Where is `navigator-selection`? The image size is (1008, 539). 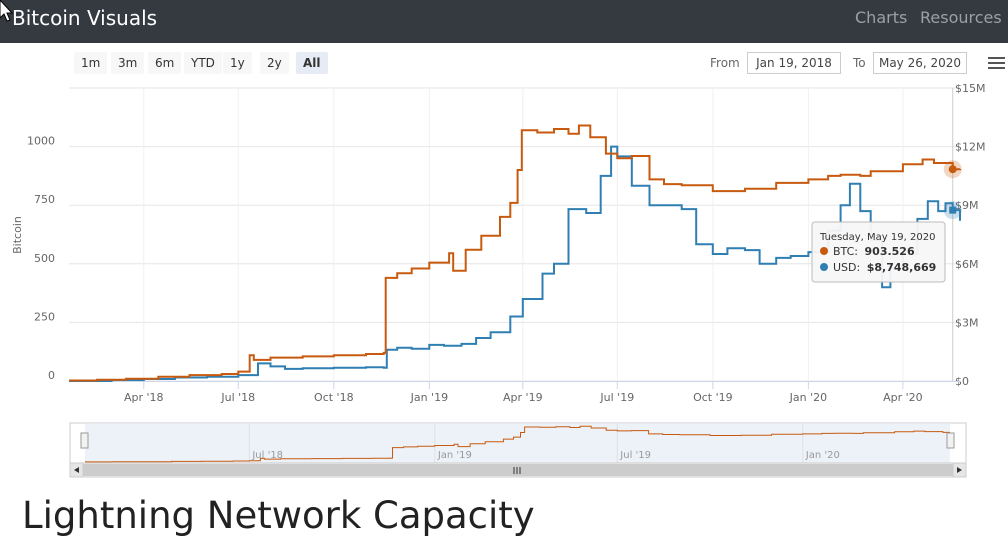
navigator-selection is located at coordinates (517, 443).